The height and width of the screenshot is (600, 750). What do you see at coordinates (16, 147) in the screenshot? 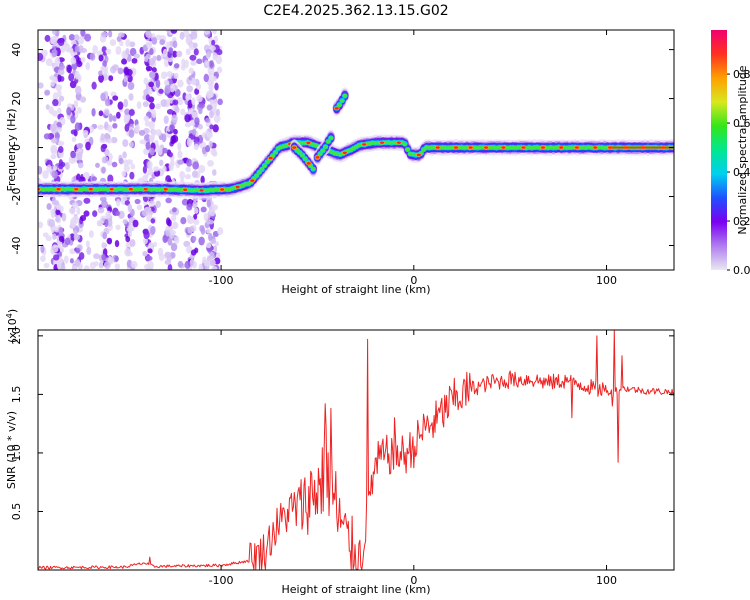
I see `spectrogram-y-tick-label: 0` at bounding box center [16, 147].